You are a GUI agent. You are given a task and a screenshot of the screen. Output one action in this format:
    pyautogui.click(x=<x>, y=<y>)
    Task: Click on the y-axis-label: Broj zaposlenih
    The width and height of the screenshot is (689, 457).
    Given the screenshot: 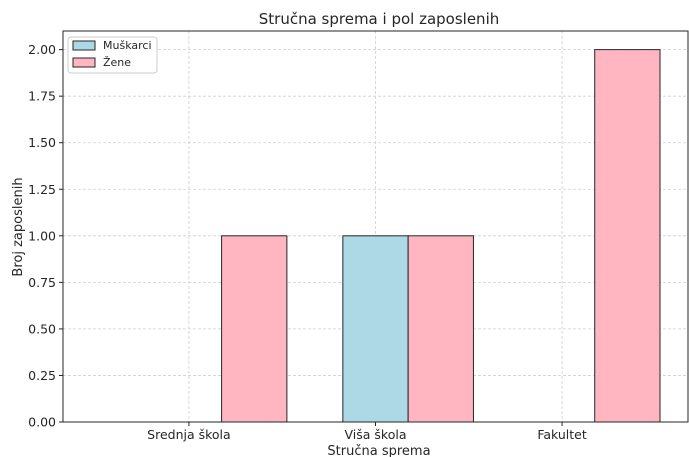 What is the action you would take?
    pyautogui.click(x=18, y=226)
    